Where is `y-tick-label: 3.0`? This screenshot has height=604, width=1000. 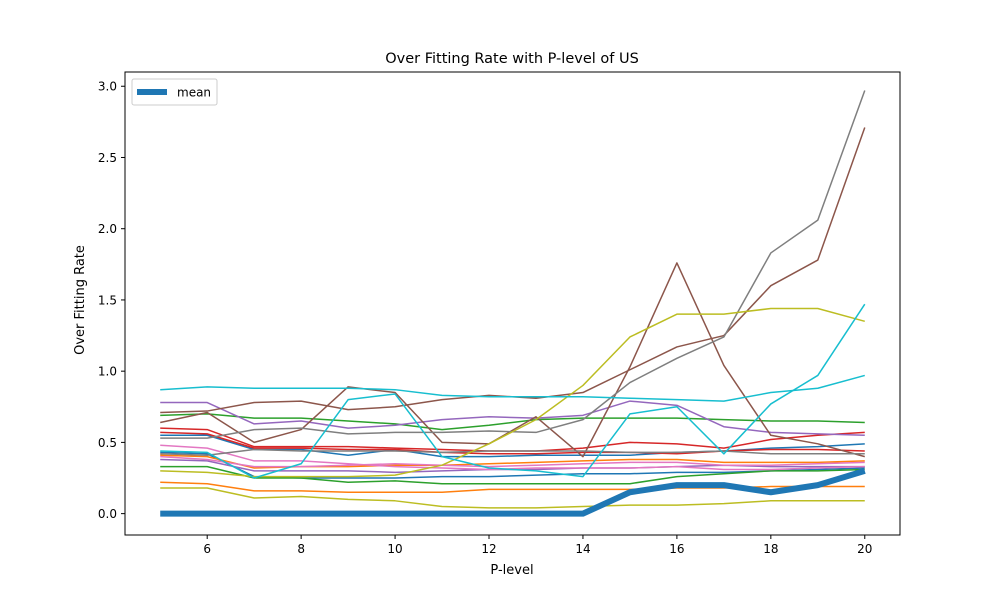
y-tick-label: 3.0 is located at coordinates (107, 87).